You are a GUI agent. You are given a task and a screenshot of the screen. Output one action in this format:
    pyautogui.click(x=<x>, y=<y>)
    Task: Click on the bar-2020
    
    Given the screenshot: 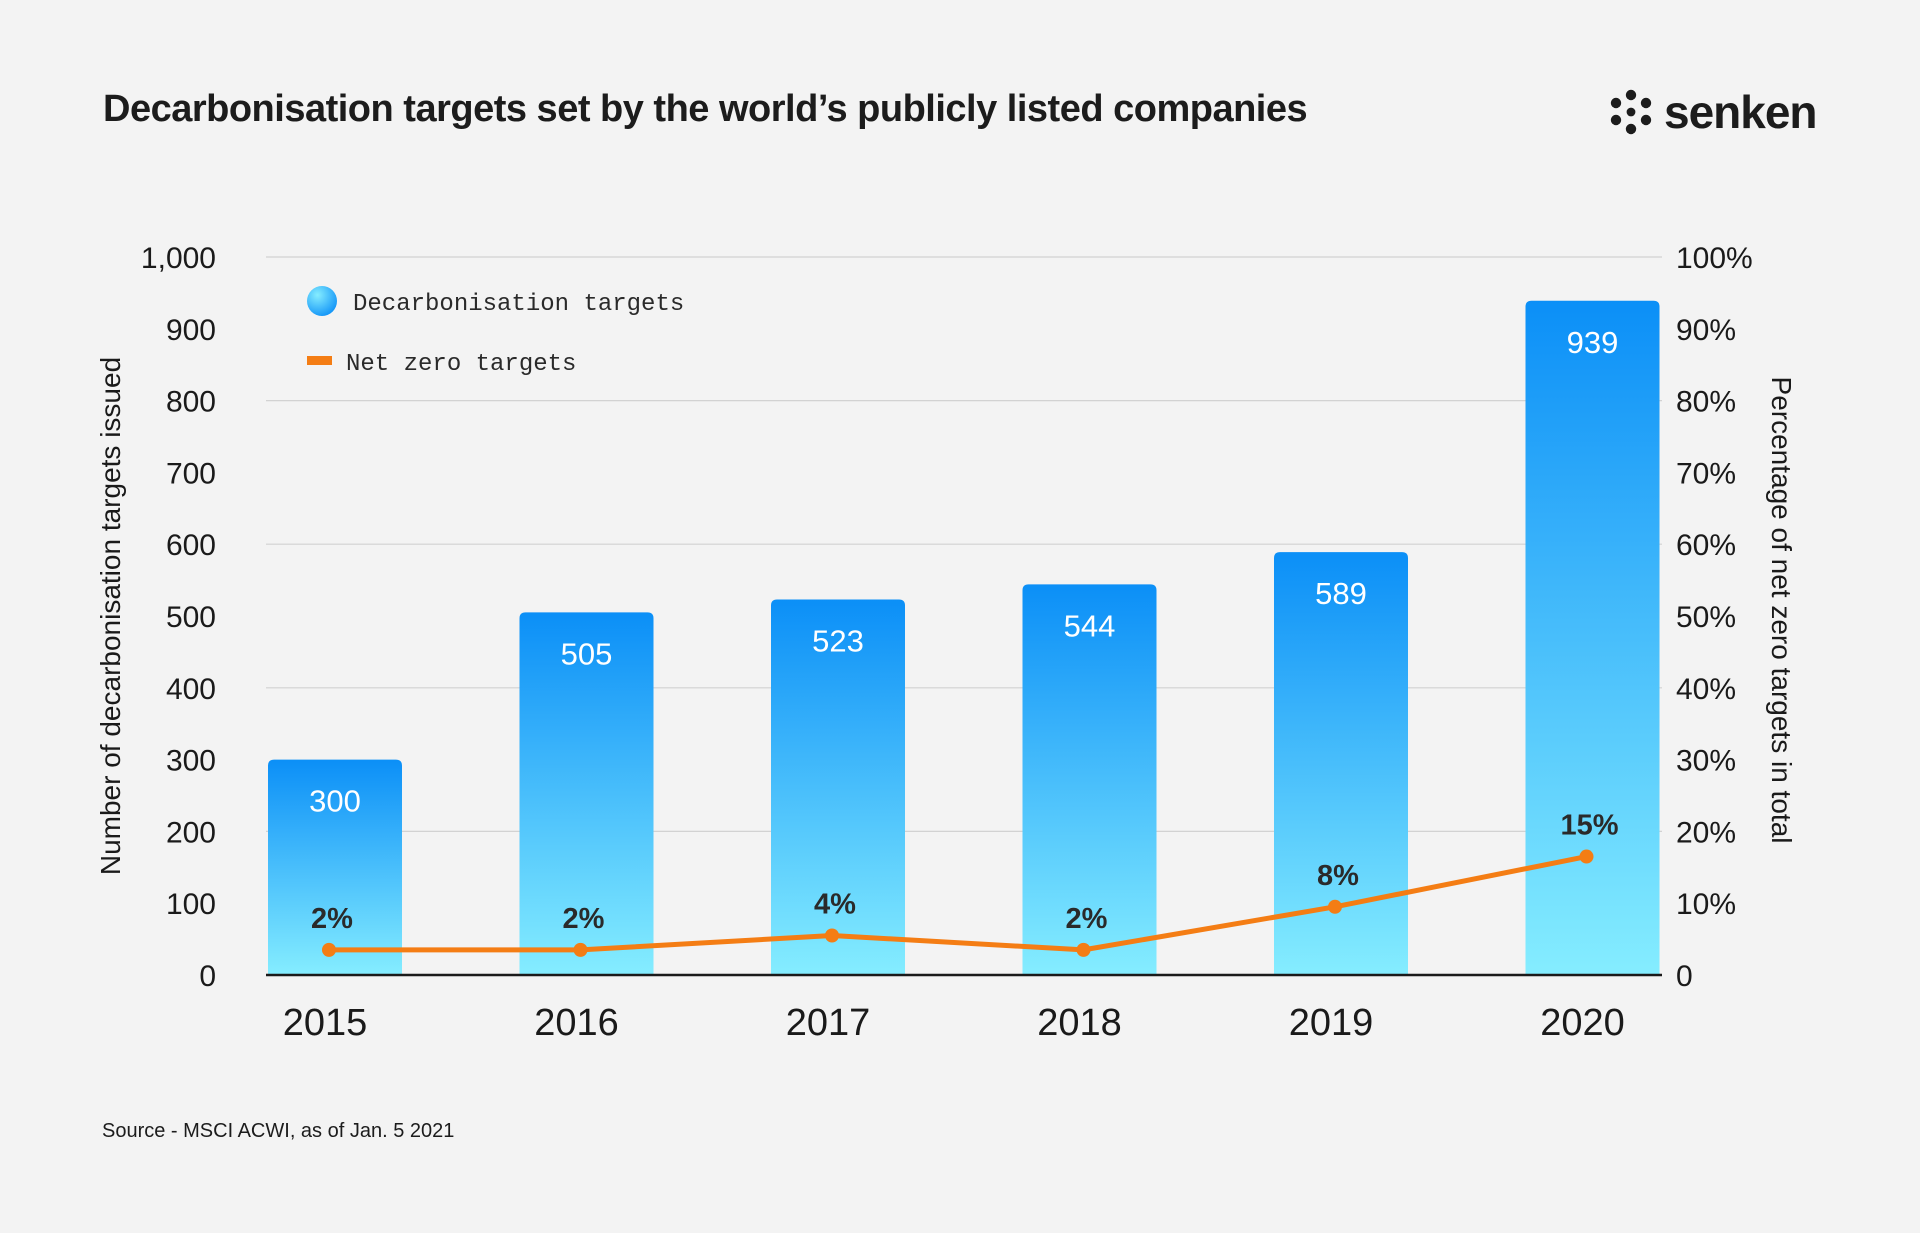 What is the action you would take?
    pyautogui.click(x=1592, y=638)
    